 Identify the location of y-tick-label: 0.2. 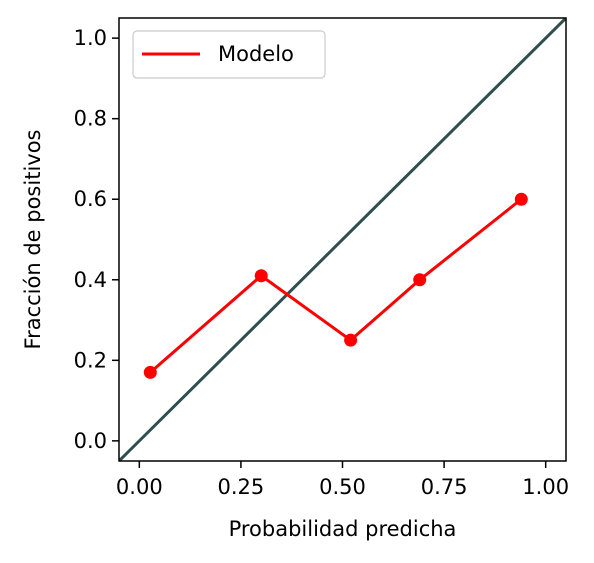
(90, 360).